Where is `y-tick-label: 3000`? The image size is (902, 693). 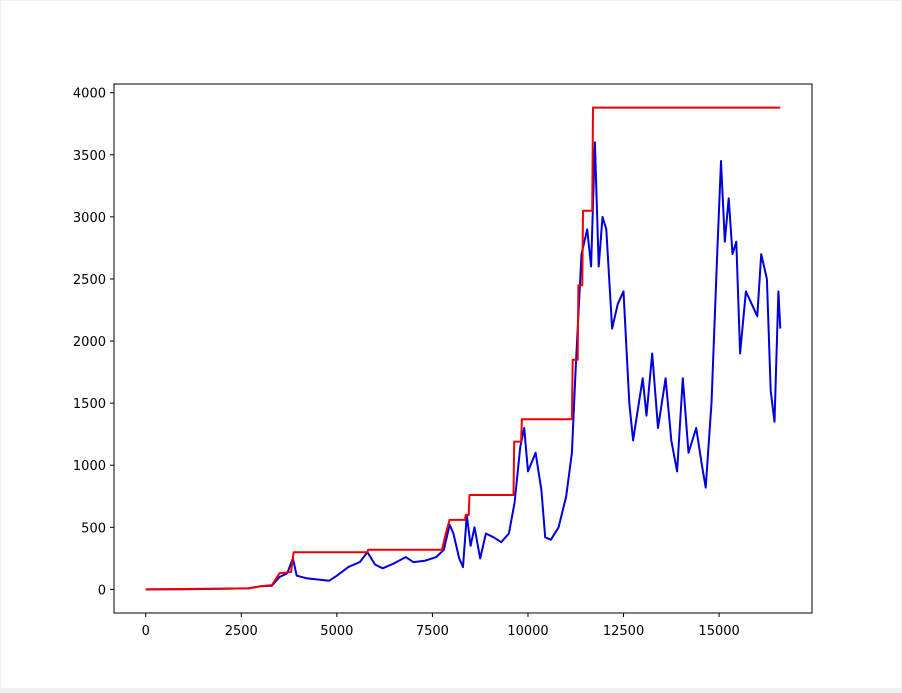 y-tick-label: 3000 is located at coordinates (89, 218).